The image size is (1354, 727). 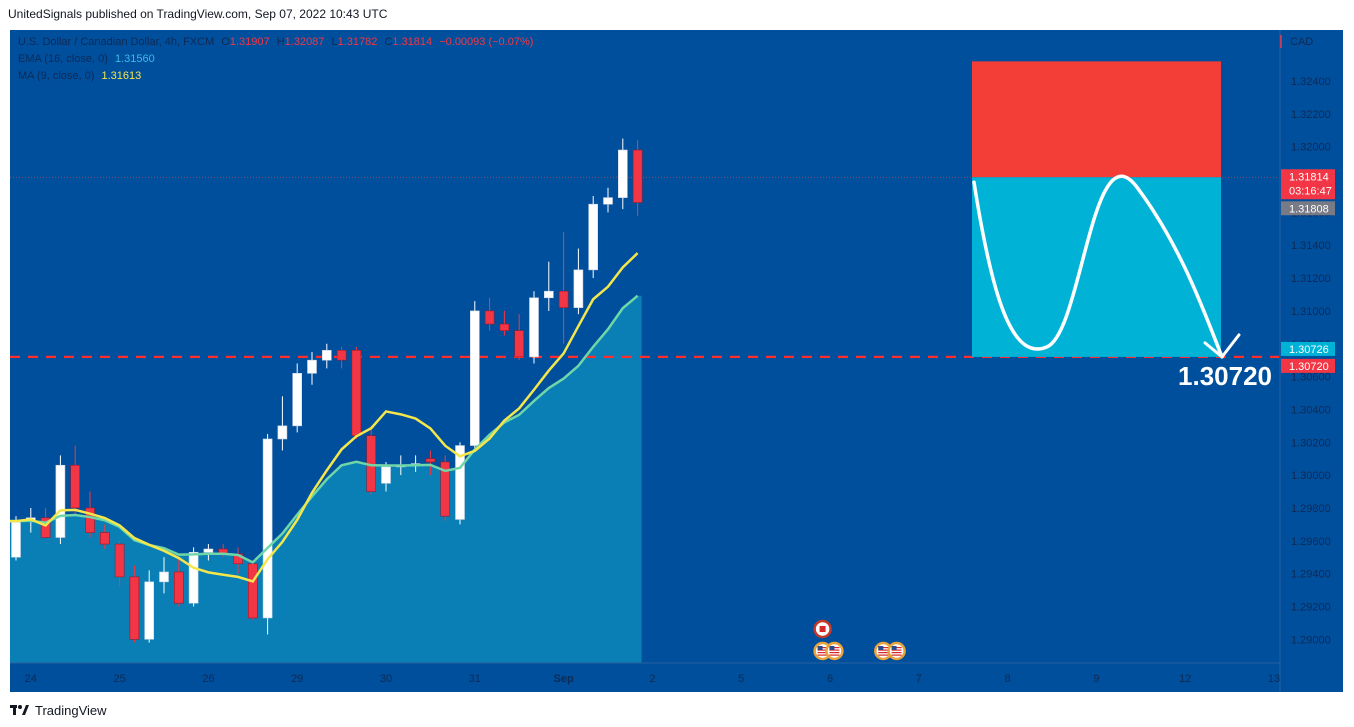 What do you see at coordinates (121, 76) in the screenshot?
I see `legend-ma-value: 1.31613` at bounding box center [121, 76].